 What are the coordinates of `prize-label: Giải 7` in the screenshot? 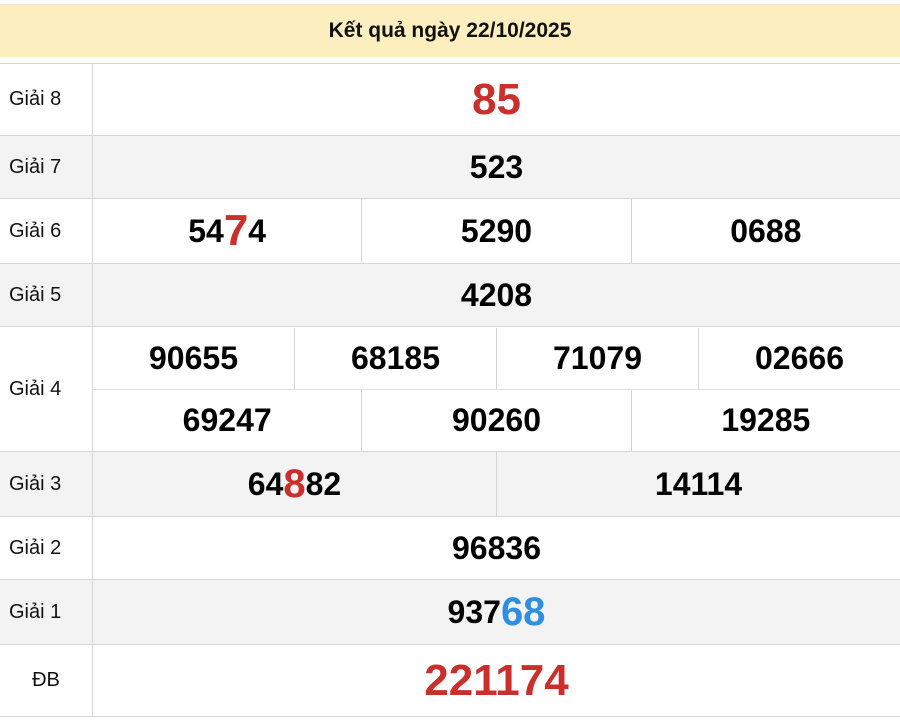 It's located at (46, 167).